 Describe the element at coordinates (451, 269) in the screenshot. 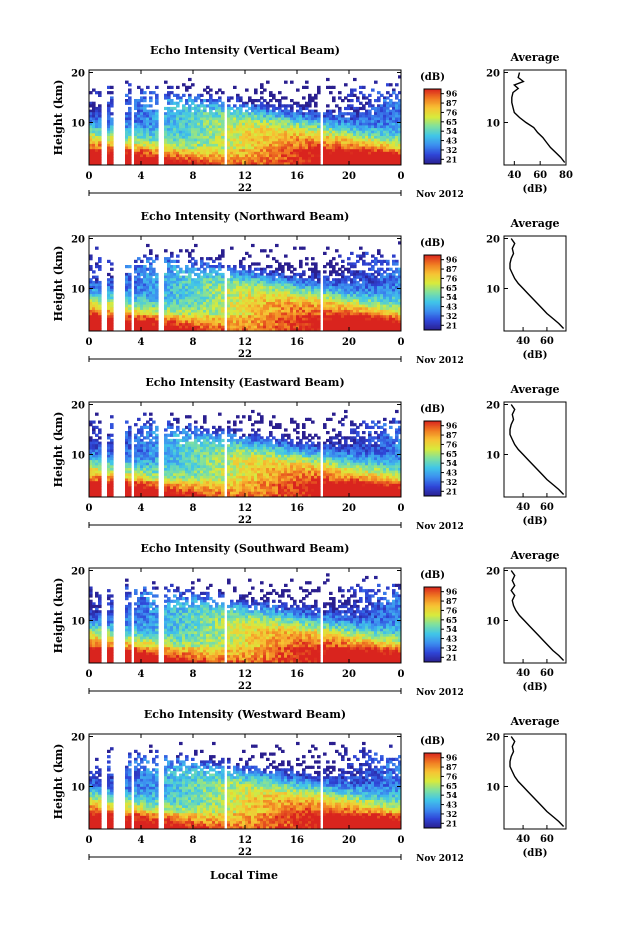

I see `colorbar-tick-label: 87` at that location.